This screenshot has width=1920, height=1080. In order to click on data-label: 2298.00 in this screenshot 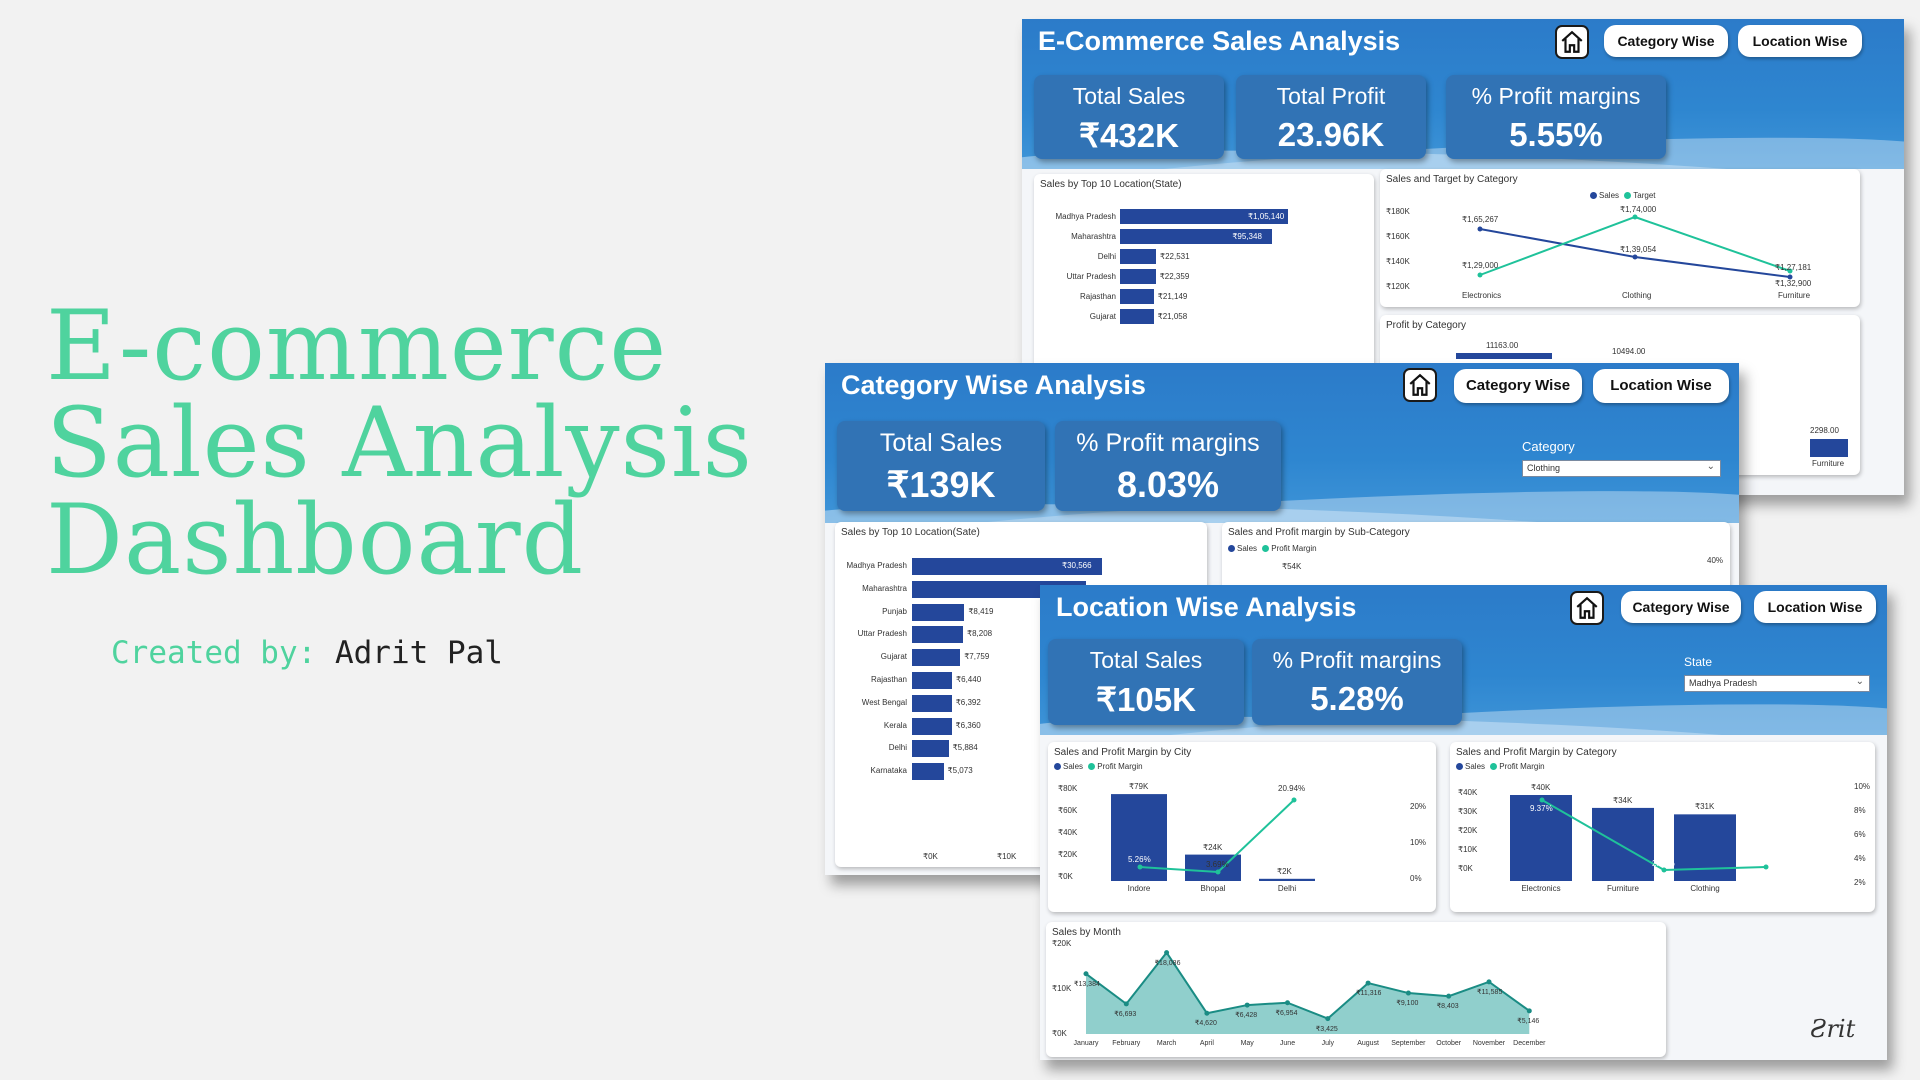, I will do `click(1824, 430)`.